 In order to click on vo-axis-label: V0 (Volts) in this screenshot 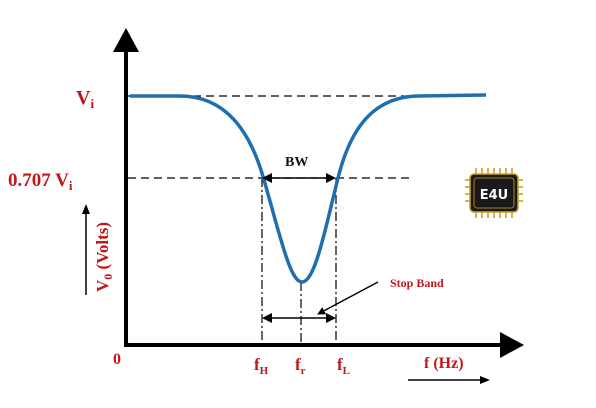, I will do `click(104, 257)`.